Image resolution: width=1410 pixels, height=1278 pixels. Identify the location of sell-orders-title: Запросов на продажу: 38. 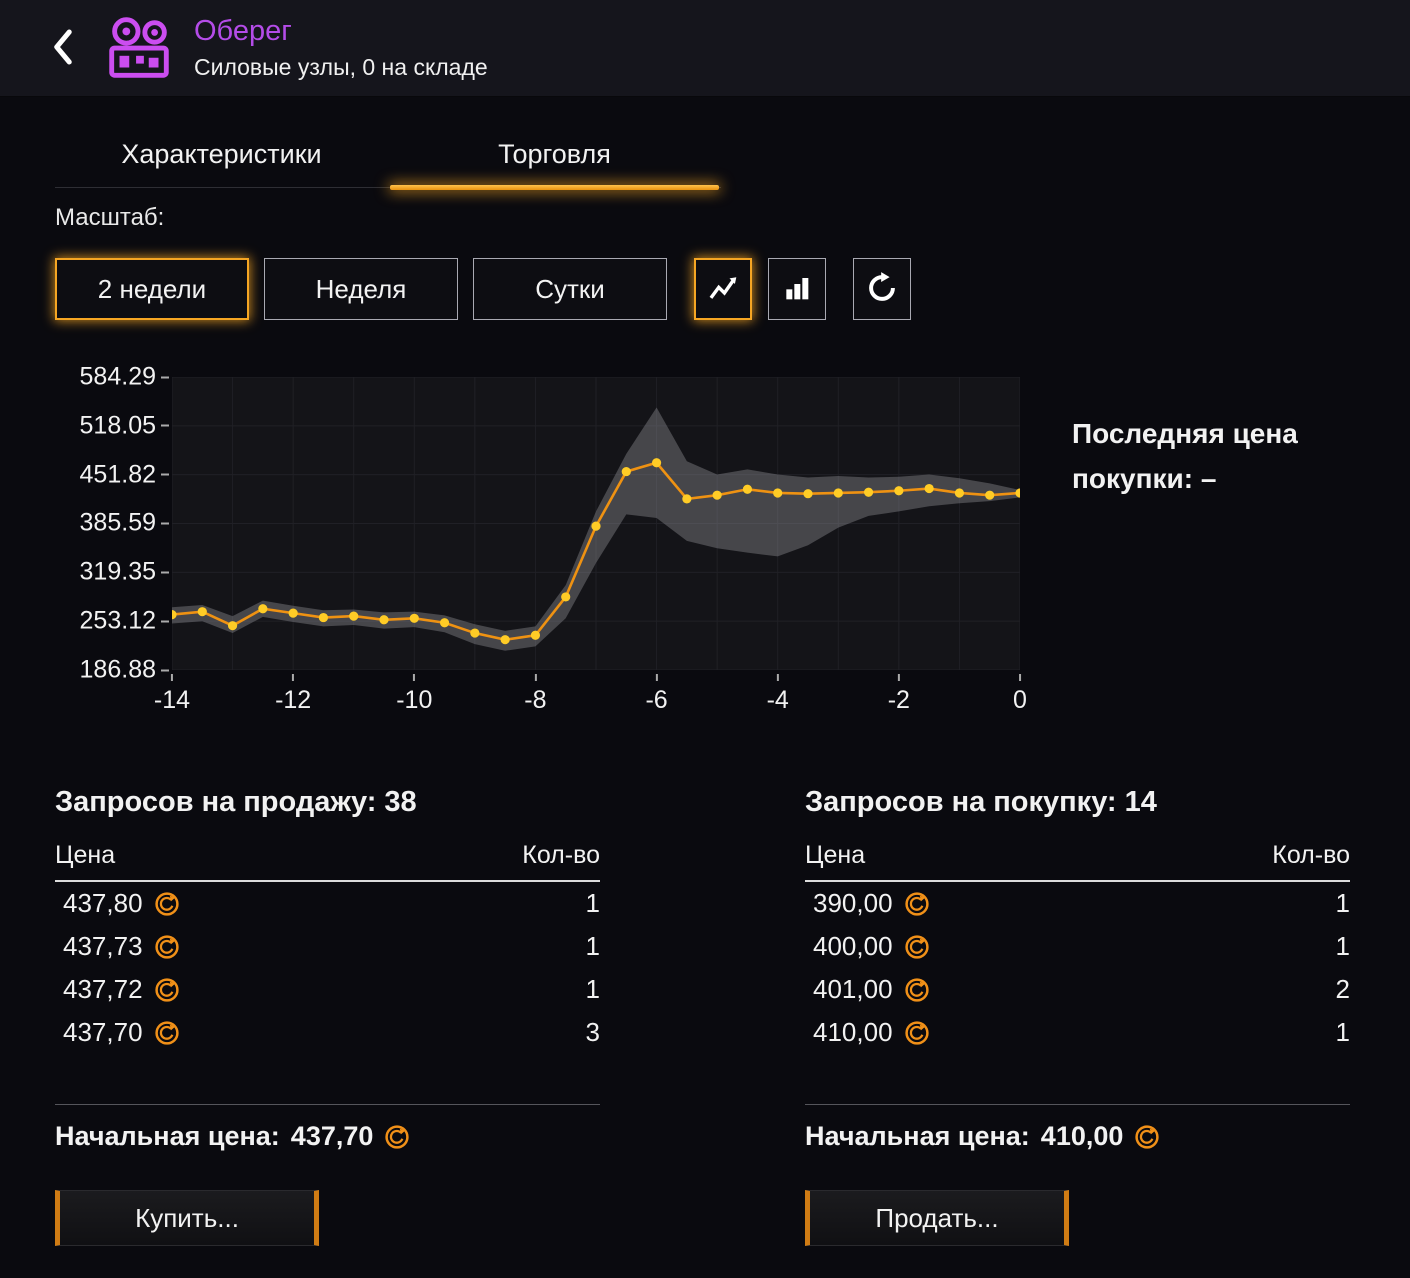
(236, 802).